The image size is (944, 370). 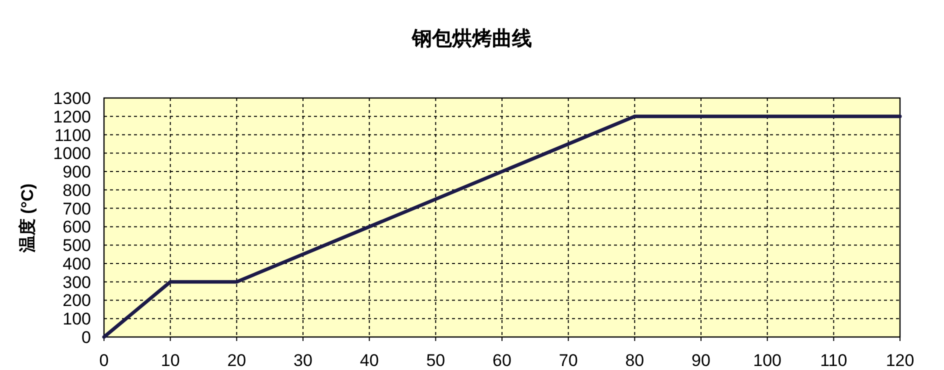 I want to click on y-tick-label: 100, so click(x=76, y=319).